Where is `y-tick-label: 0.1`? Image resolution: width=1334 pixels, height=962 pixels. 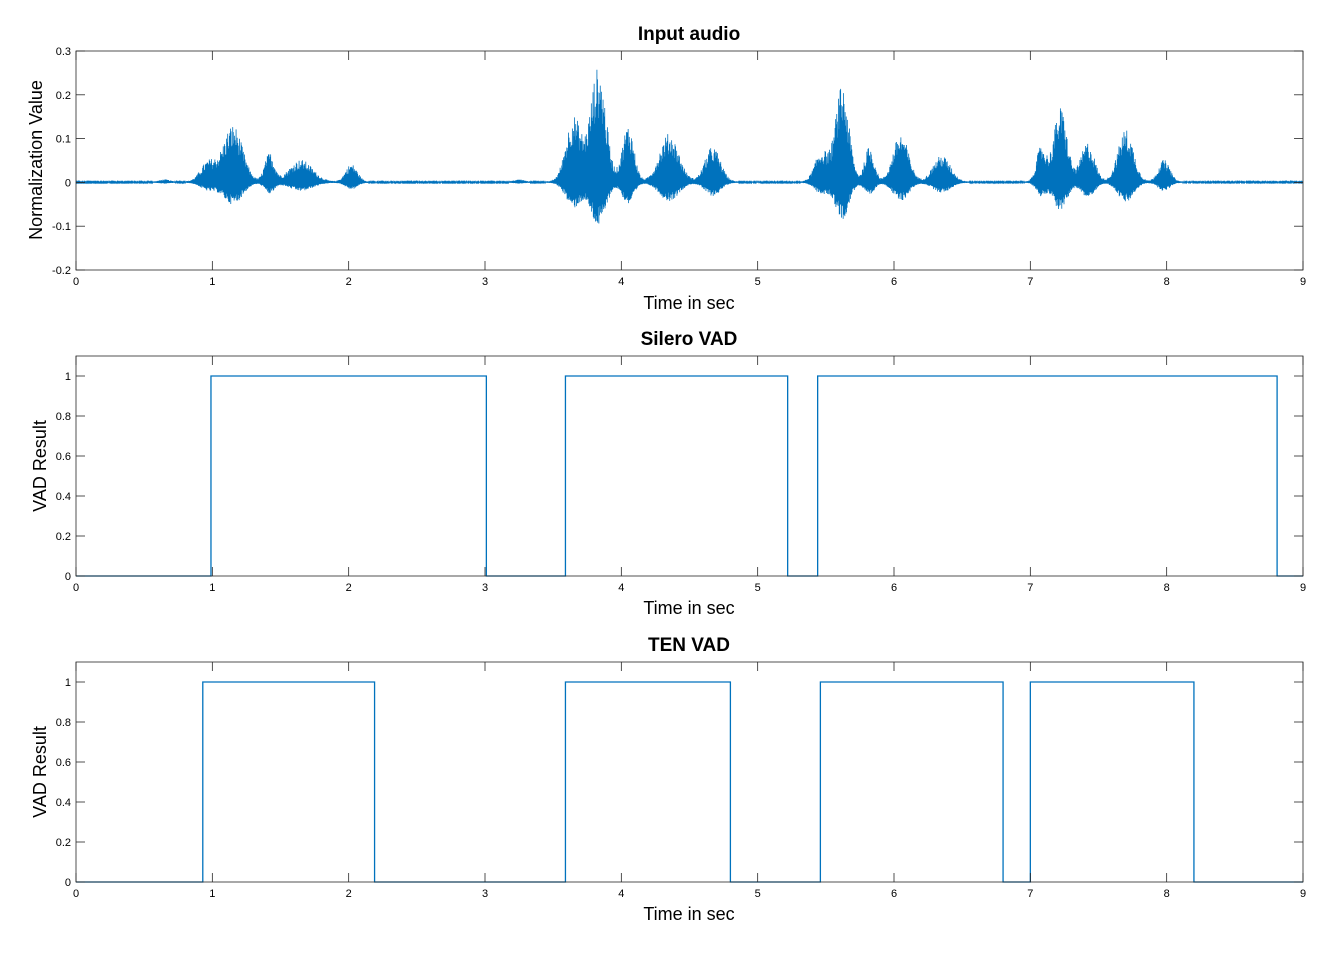
y-tick-label: 0.1 is located at coordinates (63, 140).